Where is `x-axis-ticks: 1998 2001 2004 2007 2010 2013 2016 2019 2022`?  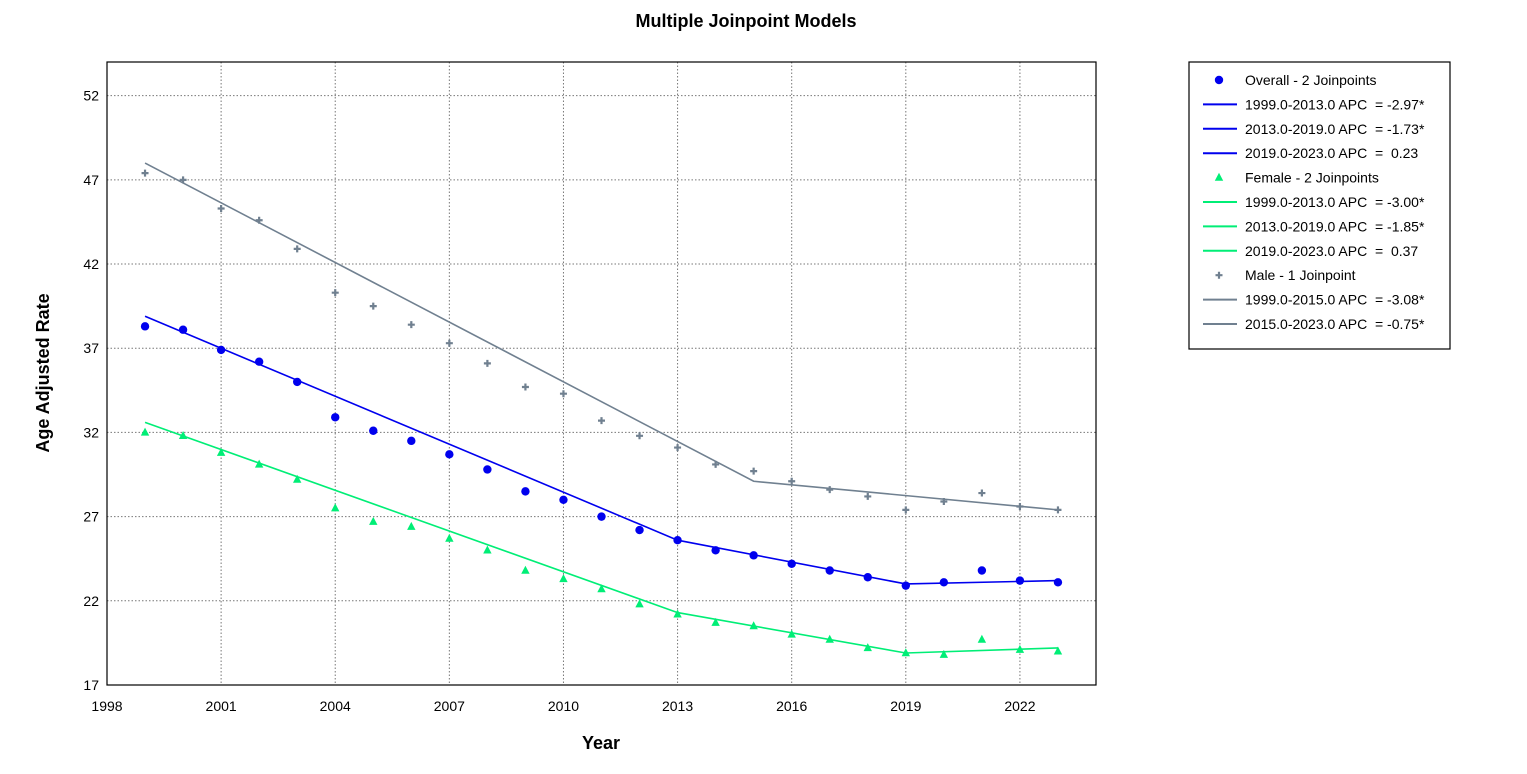 x-axis-ticks: 1998 2001 2004 2007 2010 2013 2016 2019 2022 is located at coordinates (563, 706).